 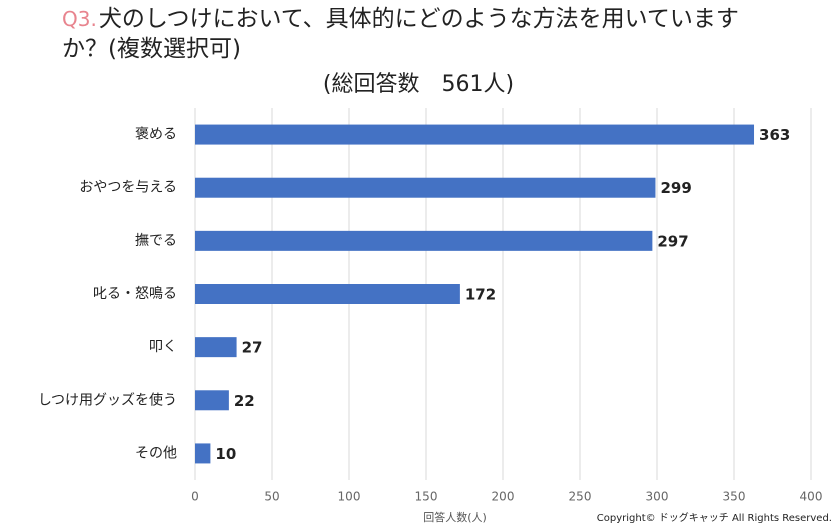 I want to click on value-label: 27, so click(x=252, y=348).